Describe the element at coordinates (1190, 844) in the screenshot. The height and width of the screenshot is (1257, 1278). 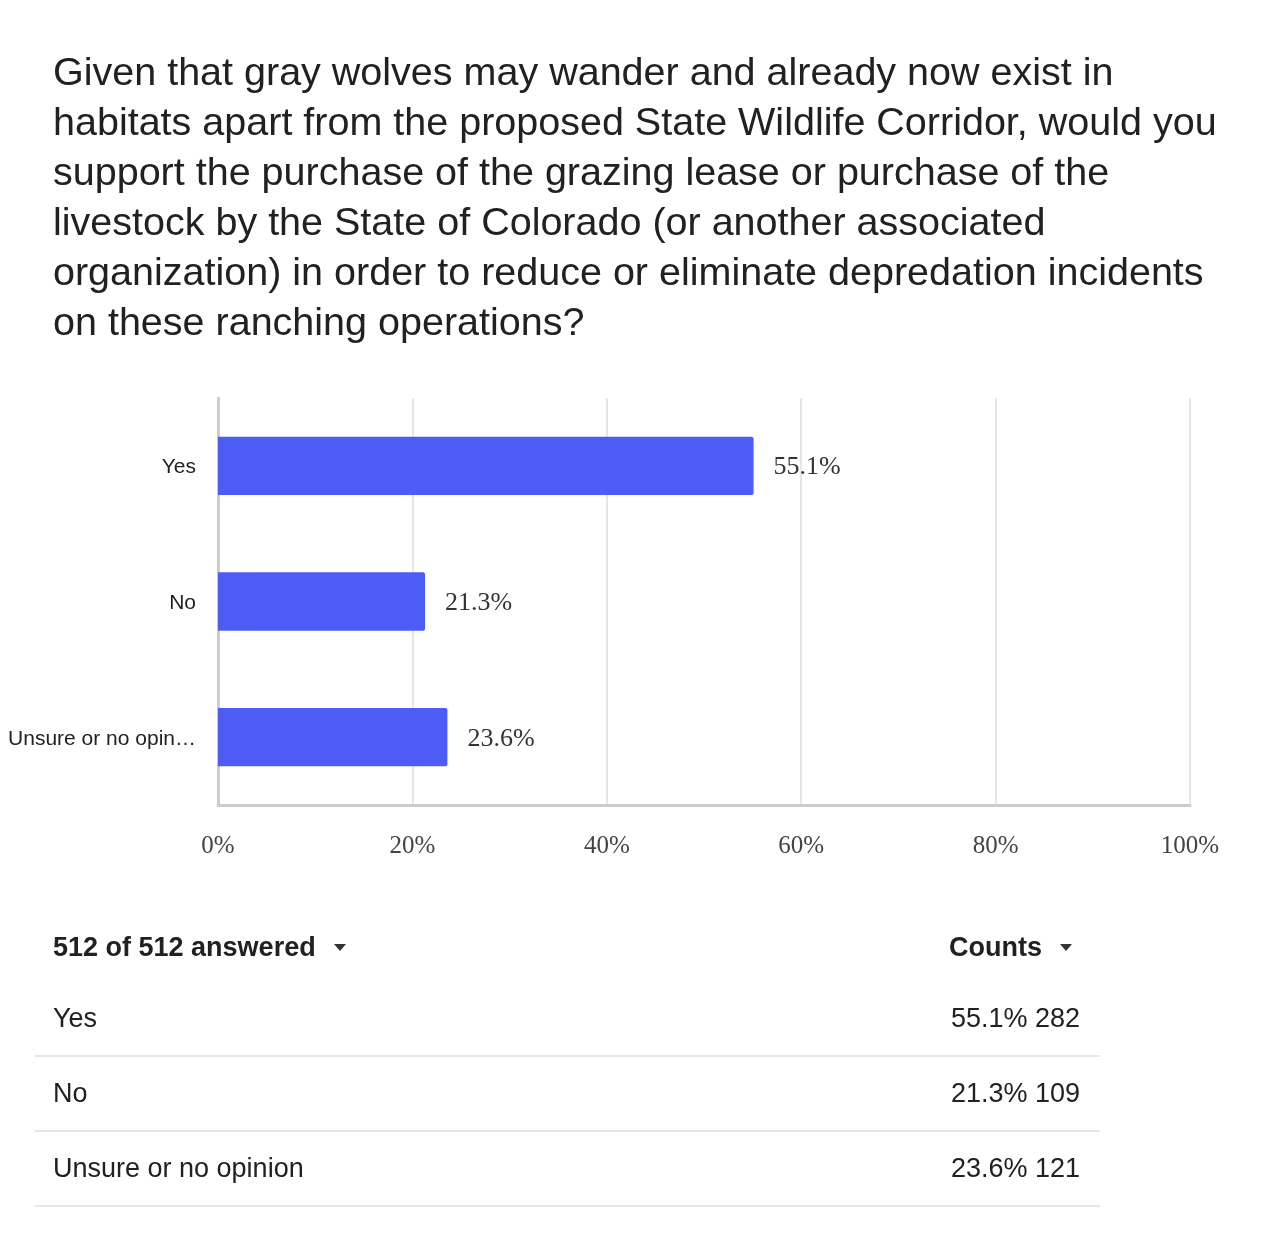
I see `x-tick-label: 100%` at that location.